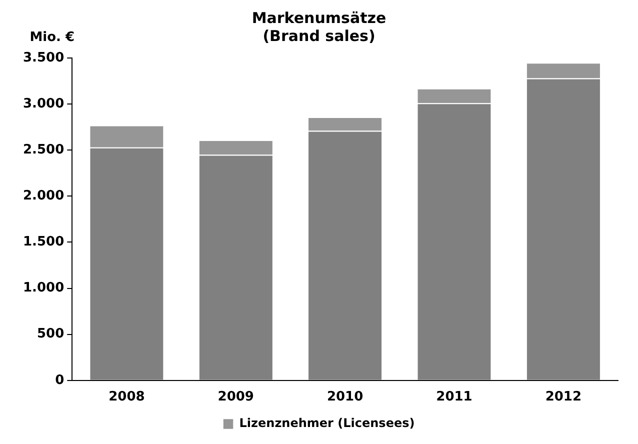 The width and height of the screenshot is (638, 444). Describe the element at coordinates (59, 380) in the screenshot. I see `y-tick-label: 0` at that location.